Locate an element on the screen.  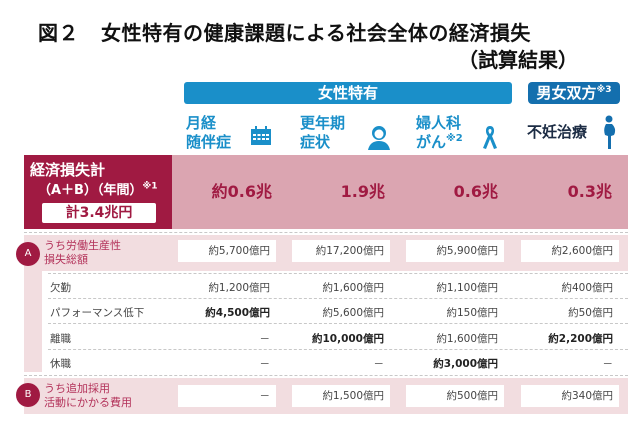
cell: 約50億円 is located at coordinates (590, 313).